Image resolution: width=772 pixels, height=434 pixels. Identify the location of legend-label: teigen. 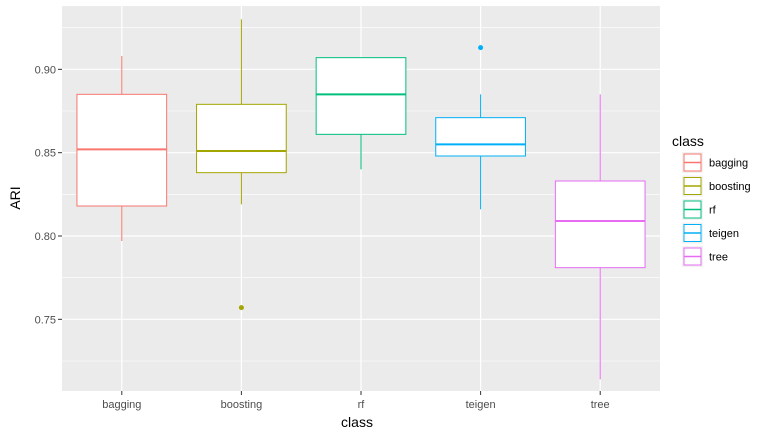
(724, 234).